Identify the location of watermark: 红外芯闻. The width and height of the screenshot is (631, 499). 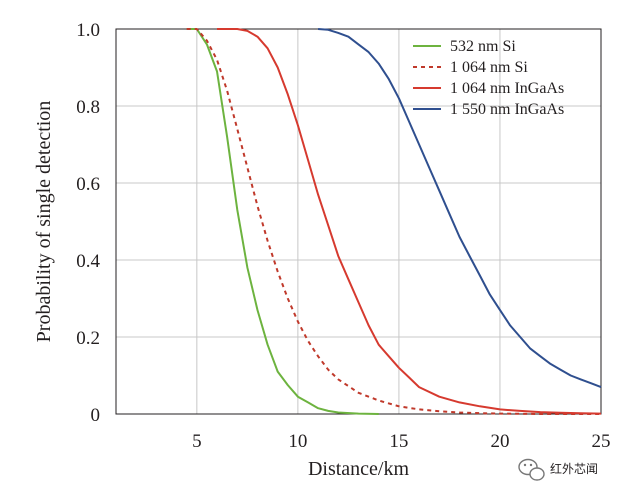
(558, 469).